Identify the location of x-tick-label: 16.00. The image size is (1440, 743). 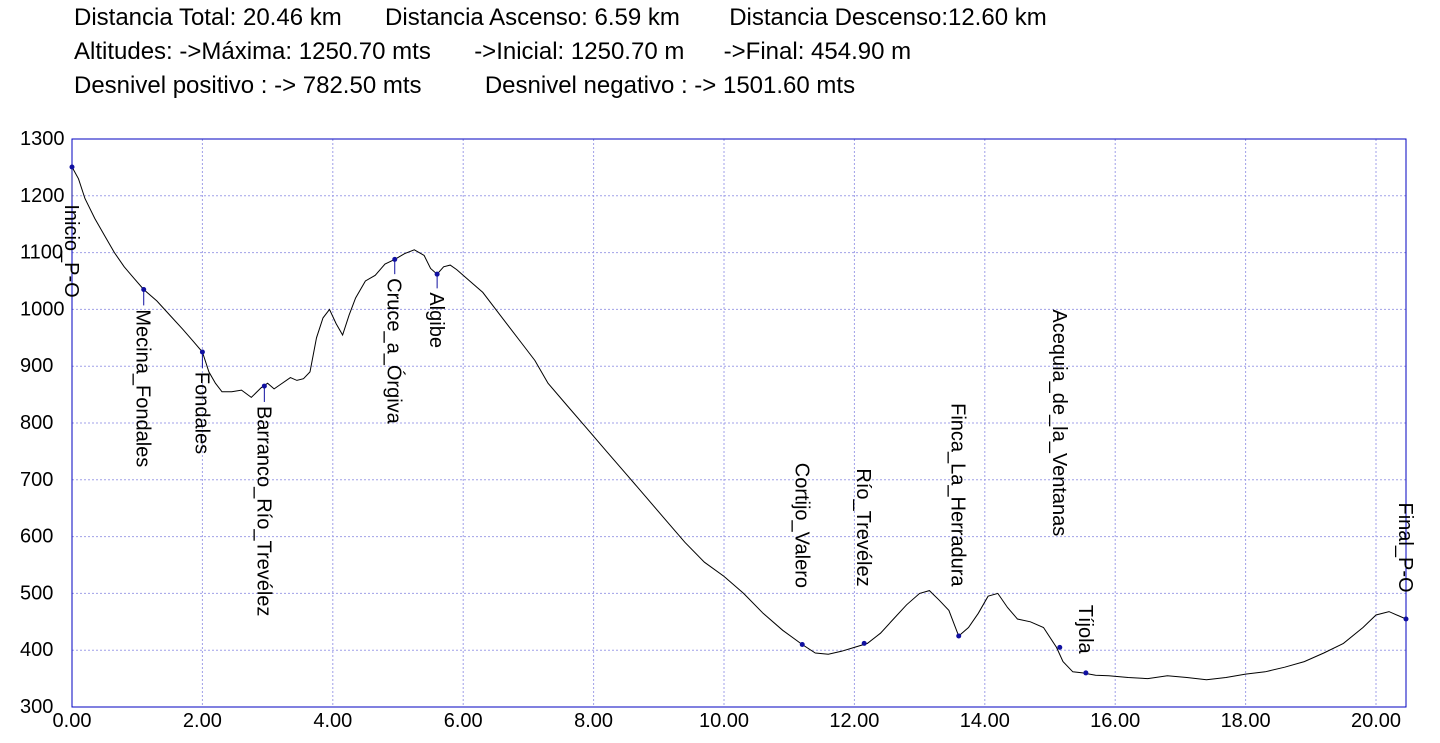
(1115, 721).